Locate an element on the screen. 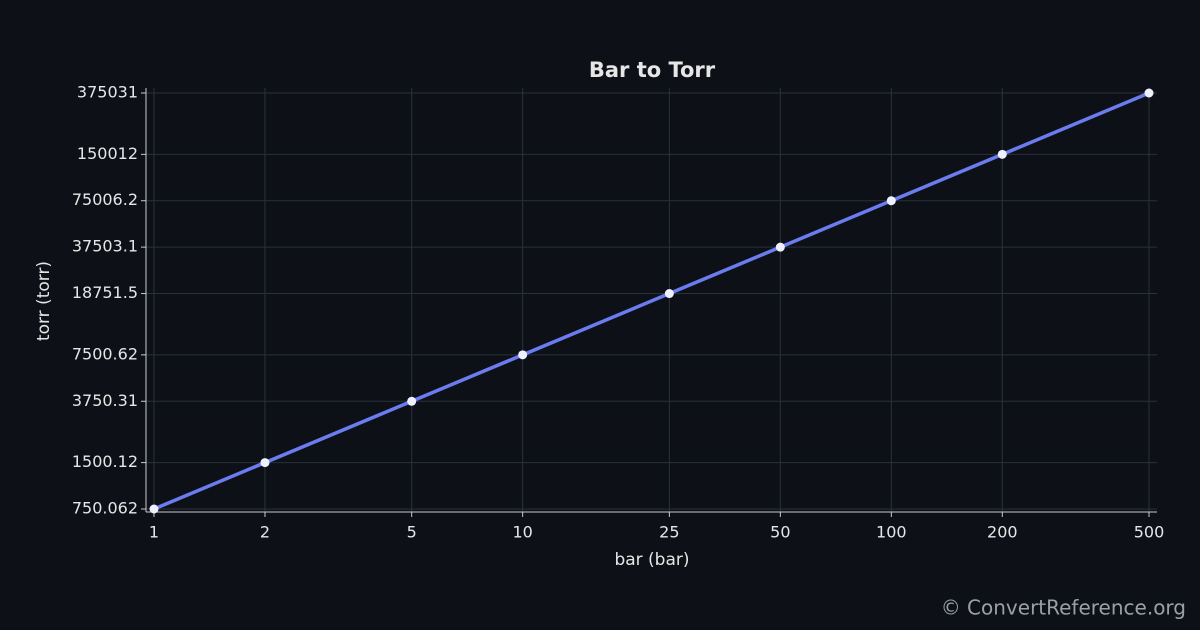 The width and height of the screenshot is (1200, 630). y-tick-label: 18751.5 is located at coordinates (105, 292).